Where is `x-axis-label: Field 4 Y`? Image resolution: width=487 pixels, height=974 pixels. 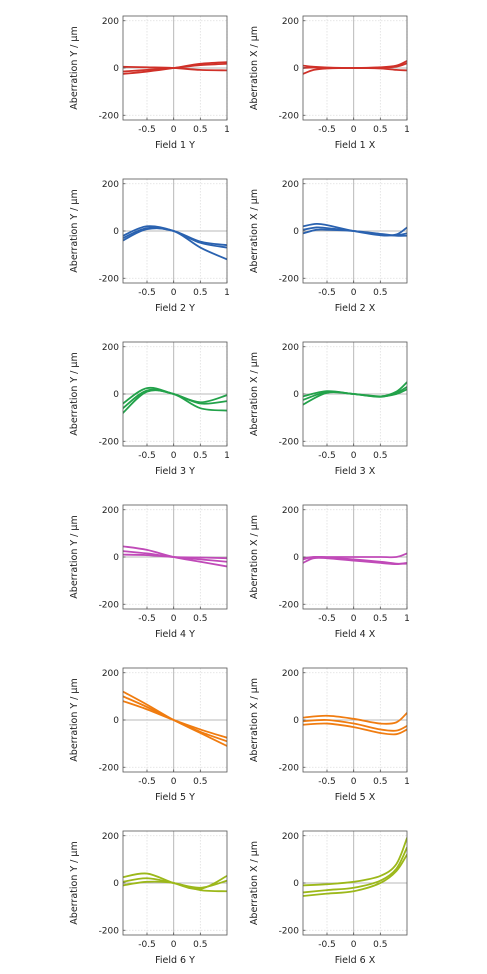 x-axis-label: Field 4 Y is located at coordinates (175, 634).